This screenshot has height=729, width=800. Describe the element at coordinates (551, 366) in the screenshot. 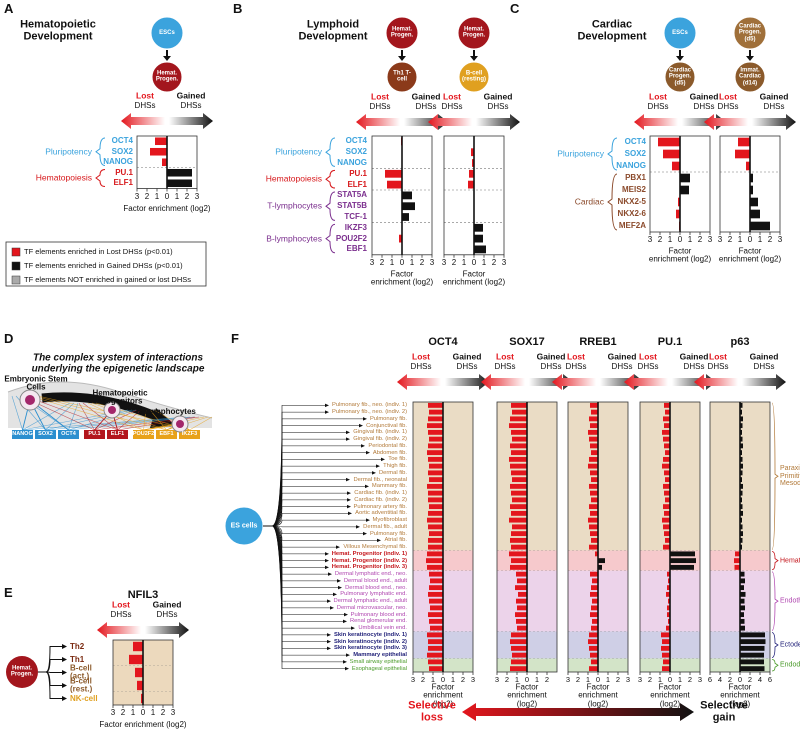

I see `gained-unit: DHSs` at that location.